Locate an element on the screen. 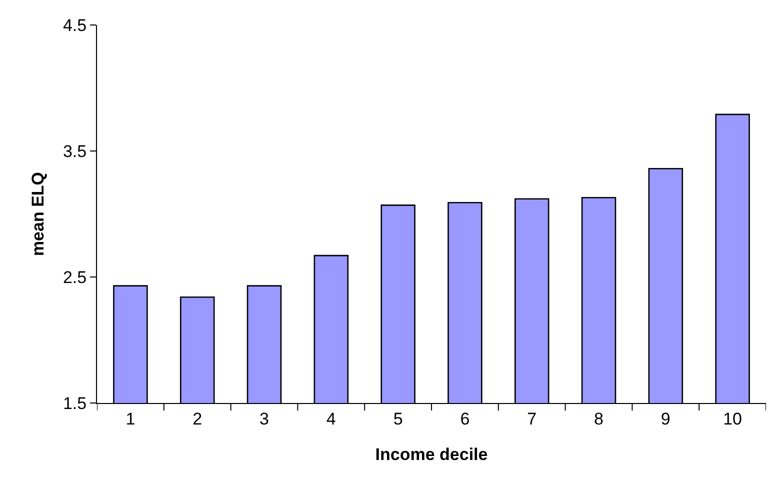  x-axis-title: Income decile is located at coordinates (431, 454).